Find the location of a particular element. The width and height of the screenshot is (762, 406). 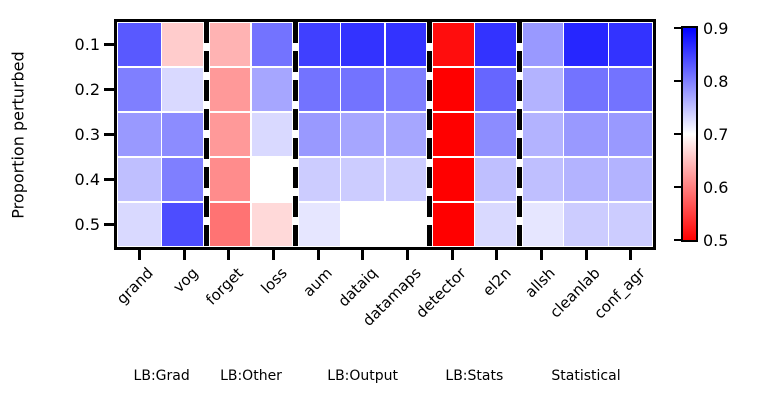

y-tick-label-0.2: 0.2 is located at coordinates (87, 89).